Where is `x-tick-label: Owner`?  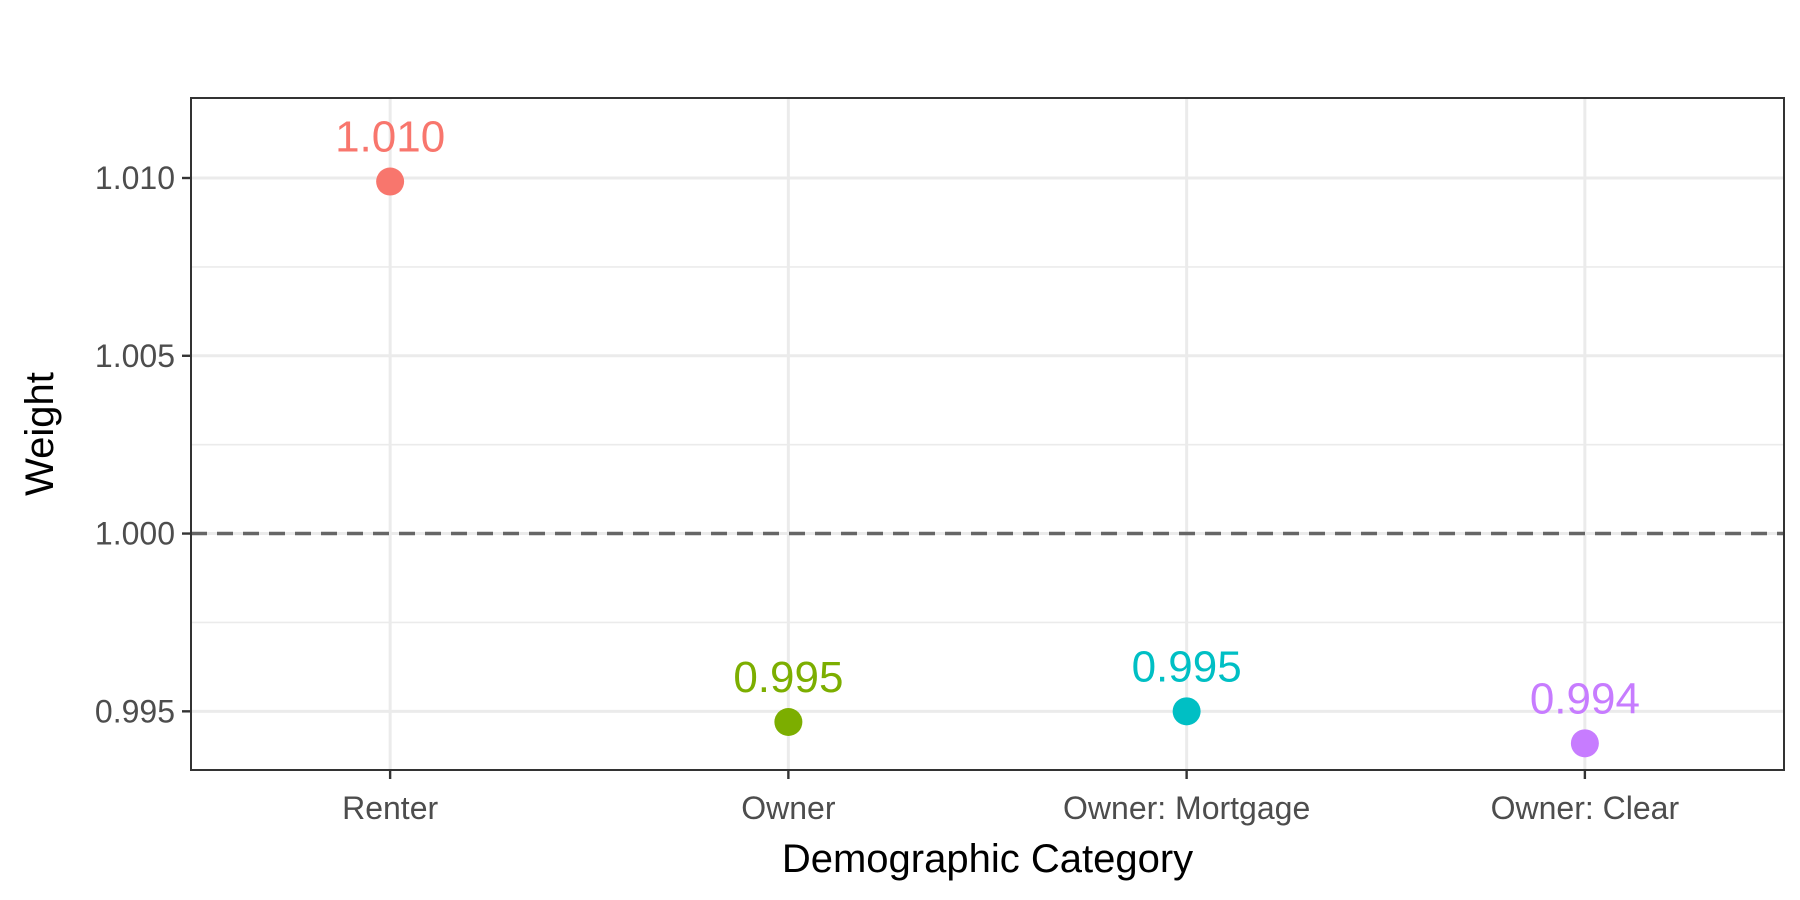
x-tick-label: Owner is located at coordinates (788, 808).